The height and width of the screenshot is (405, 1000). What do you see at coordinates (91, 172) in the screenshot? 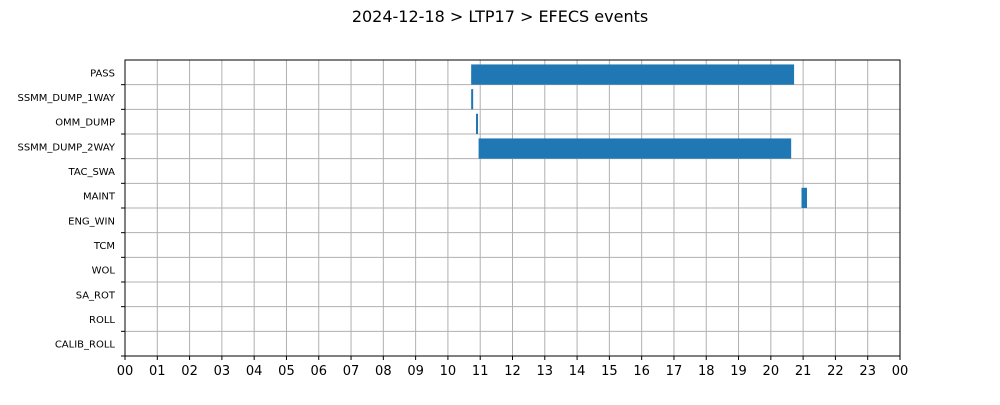
I see `y-tick-label: TAC_SWA` at bounding box center [91, 172].